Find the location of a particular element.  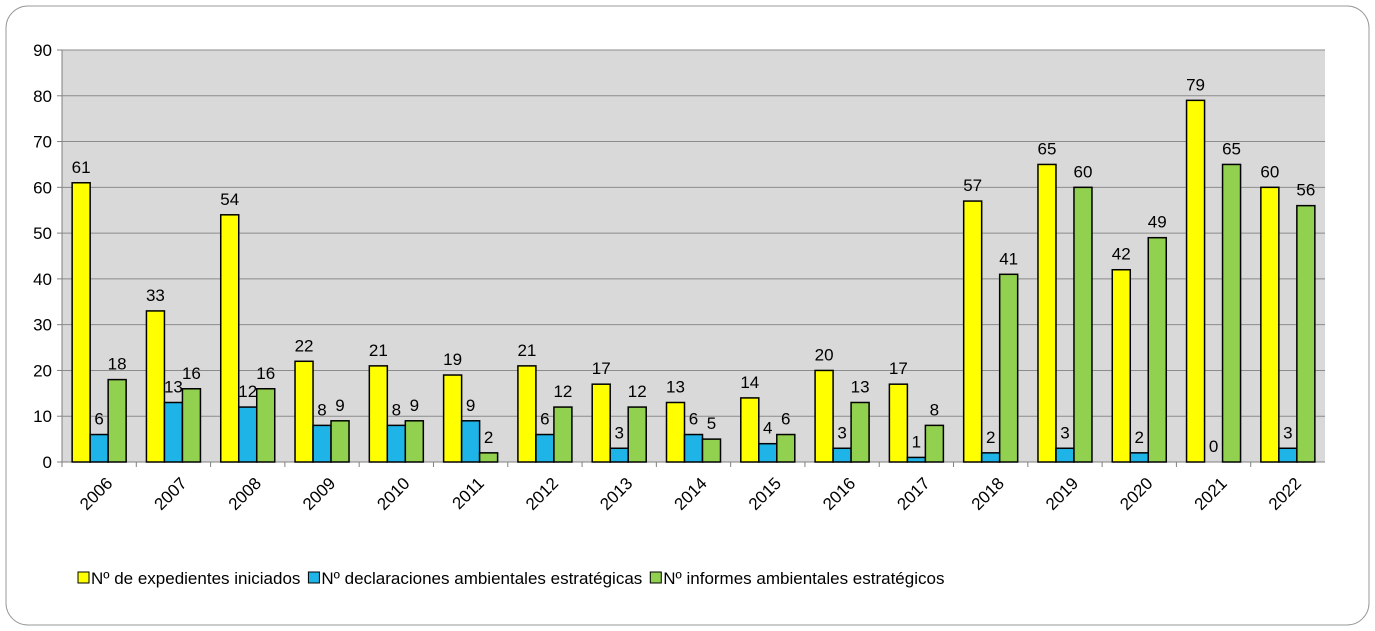

y-tick-label: 10 is located at coordinates (42, 416).